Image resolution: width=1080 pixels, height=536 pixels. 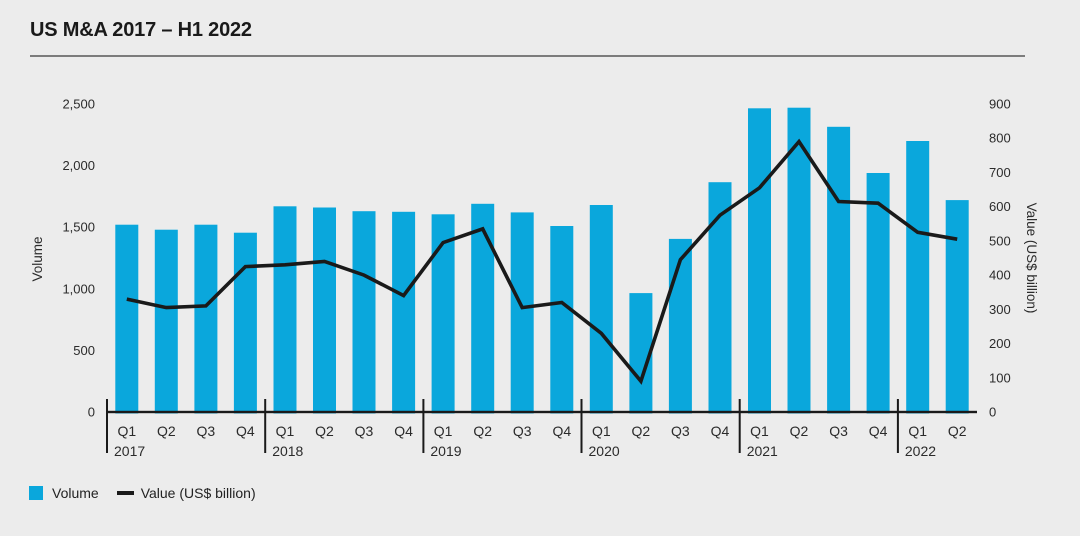 I want to click on volume-bar-q1-2021, so click(x=759, y=261).